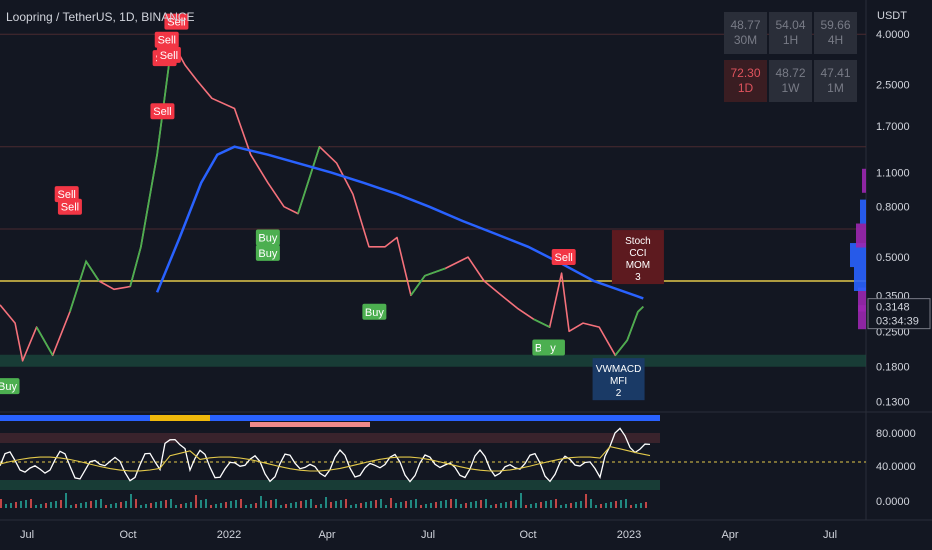 The height and width of the screenshot is (550, 932). Describe the element at coordinates (835, 25) in the screenshot. I see `rsi-value: 59.66` at that location.